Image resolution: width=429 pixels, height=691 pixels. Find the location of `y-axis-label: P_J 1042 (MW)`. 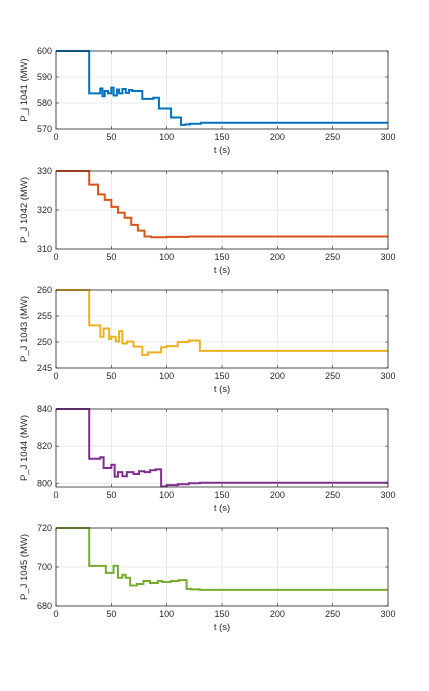

y-axis-label: P_J 1042 (MW) is located at coordinates (24, 210).